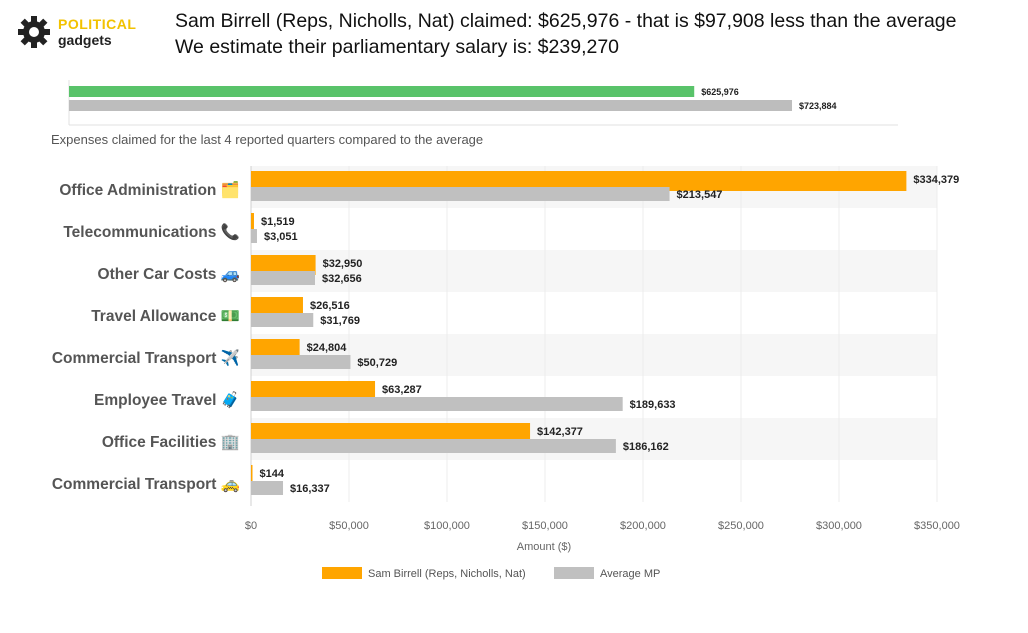  What do you see at coordinates (343, 264) in the screenshot?
I see `data-label: $32,950` at bounding box center [343, 264].